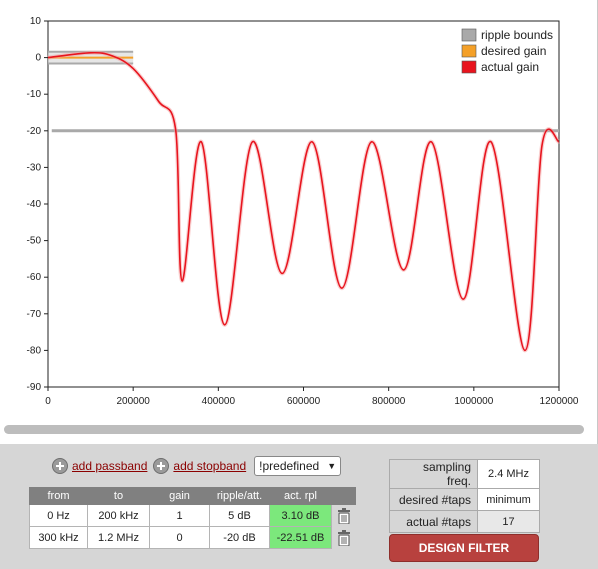 The image size is (598, 569). What do you see at coordinates (344, 496) in the screenshot?
I see `header-spacer` at bounding box center [344, 496].